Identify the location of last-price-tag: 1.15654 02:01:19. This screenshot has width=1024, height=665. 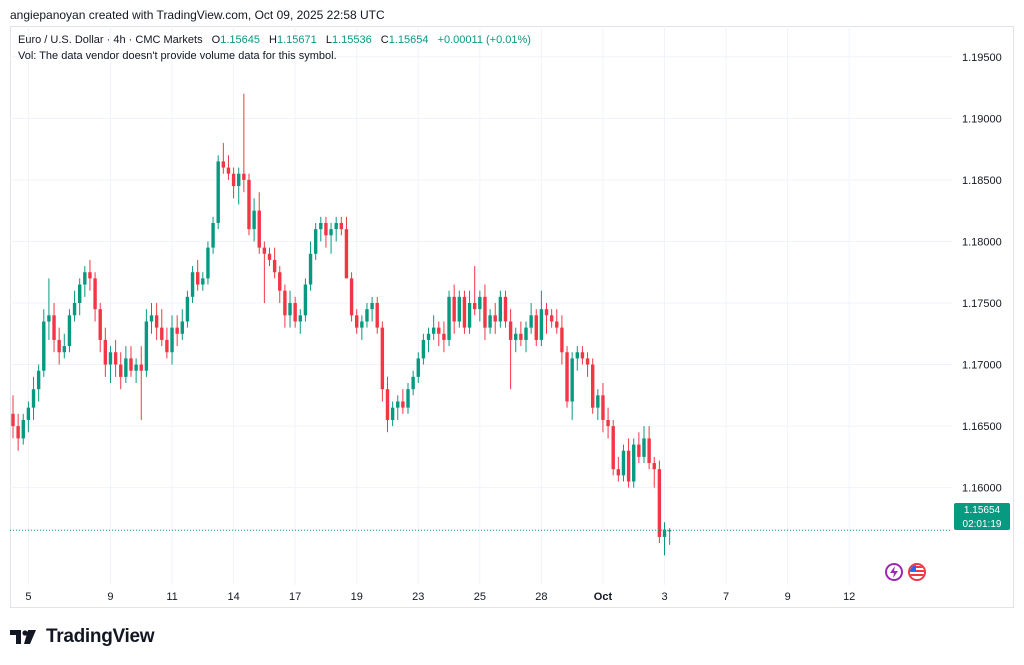
(982, 516).